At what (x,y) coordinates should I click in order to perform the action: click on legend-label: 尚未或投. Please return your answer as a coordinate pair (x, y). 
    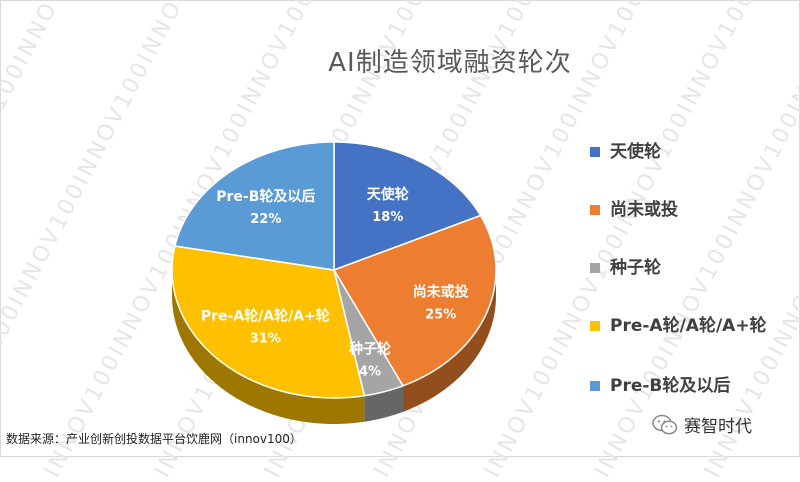
    Looking at the image, I should click on (644, 210).